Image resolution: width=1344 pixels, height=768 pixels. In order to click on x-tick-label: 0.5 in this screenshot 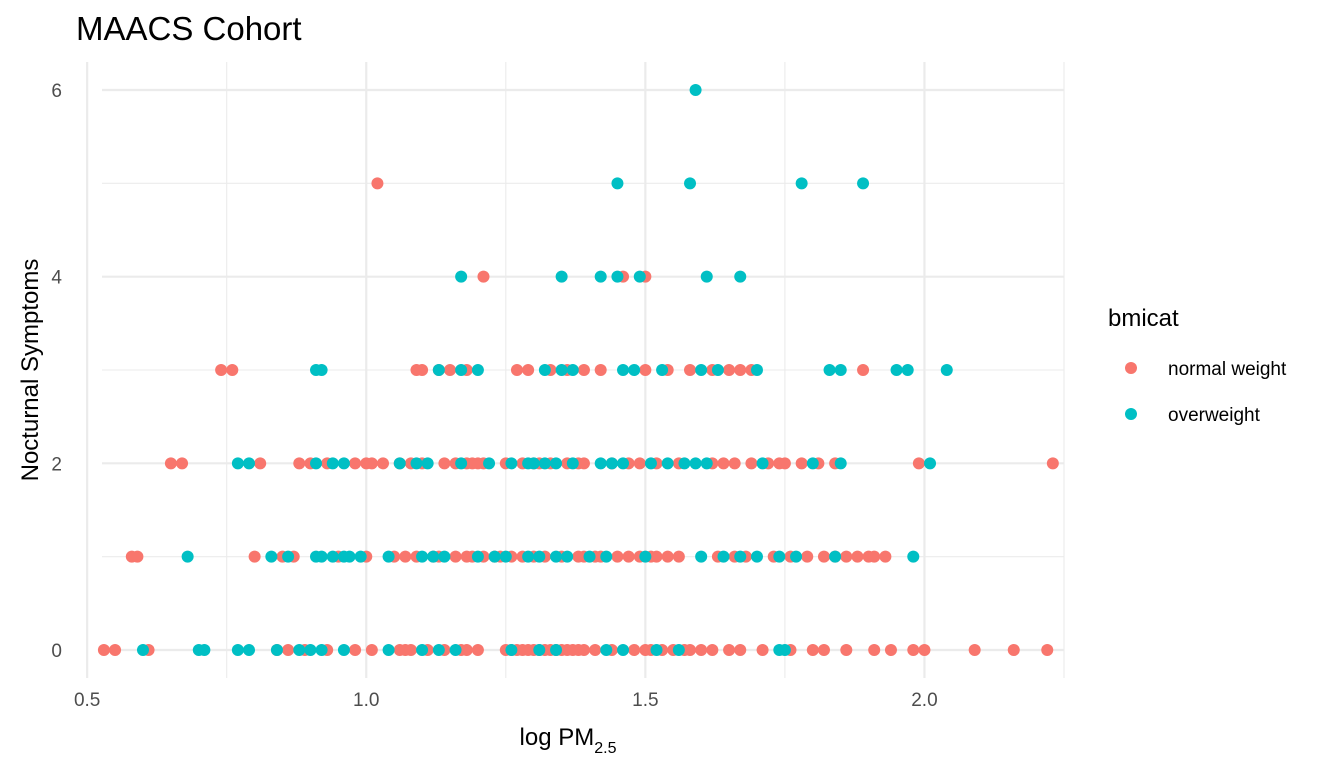, I will do `click(87, 700)`.